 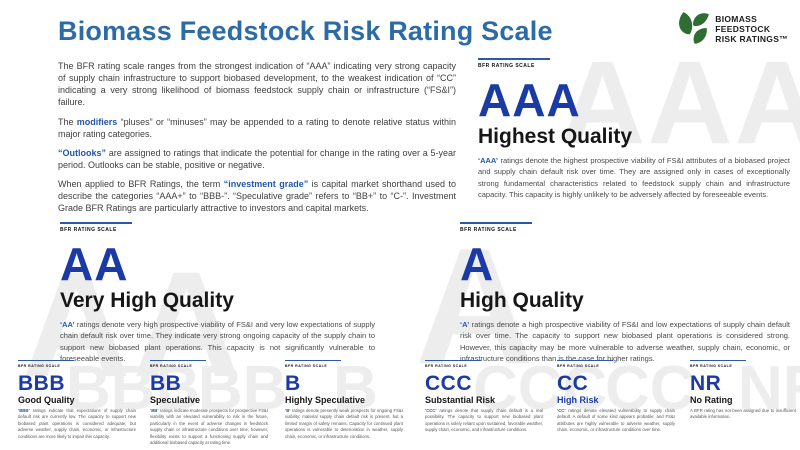 What do you see at coordinates (141, 184) in the screenshot?
I see `intro-p4-pre: When applied to BFR Ratings, the term` at bounding box center [141, 184].